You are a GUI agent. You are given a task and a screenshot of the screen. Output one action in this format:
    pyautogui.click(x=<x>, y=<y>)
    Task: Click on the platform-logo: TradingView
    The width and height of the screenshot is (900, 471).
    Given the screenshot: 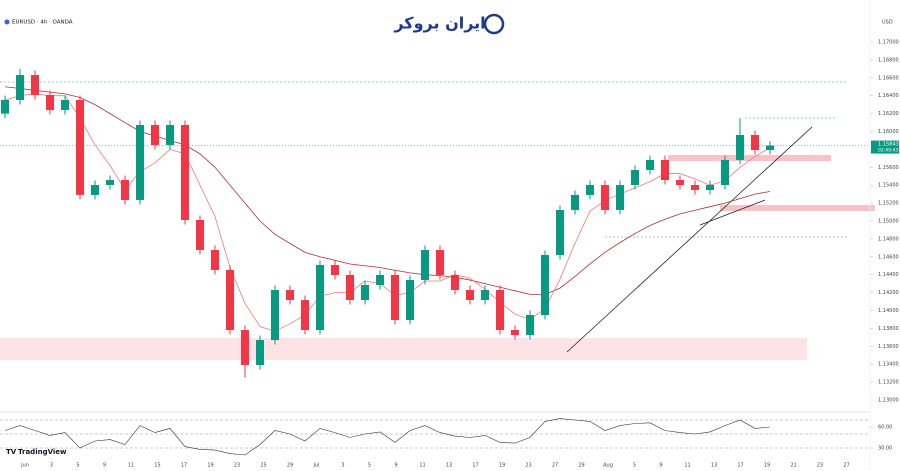 What is the action you would take?
    pyautogui.click(x=42, y=452)
    